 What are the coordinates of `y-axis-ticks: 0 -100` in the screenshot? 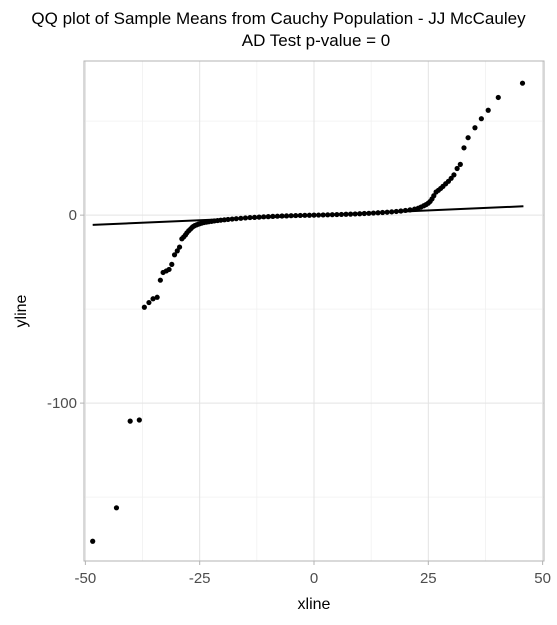 It's located at (65, 309).